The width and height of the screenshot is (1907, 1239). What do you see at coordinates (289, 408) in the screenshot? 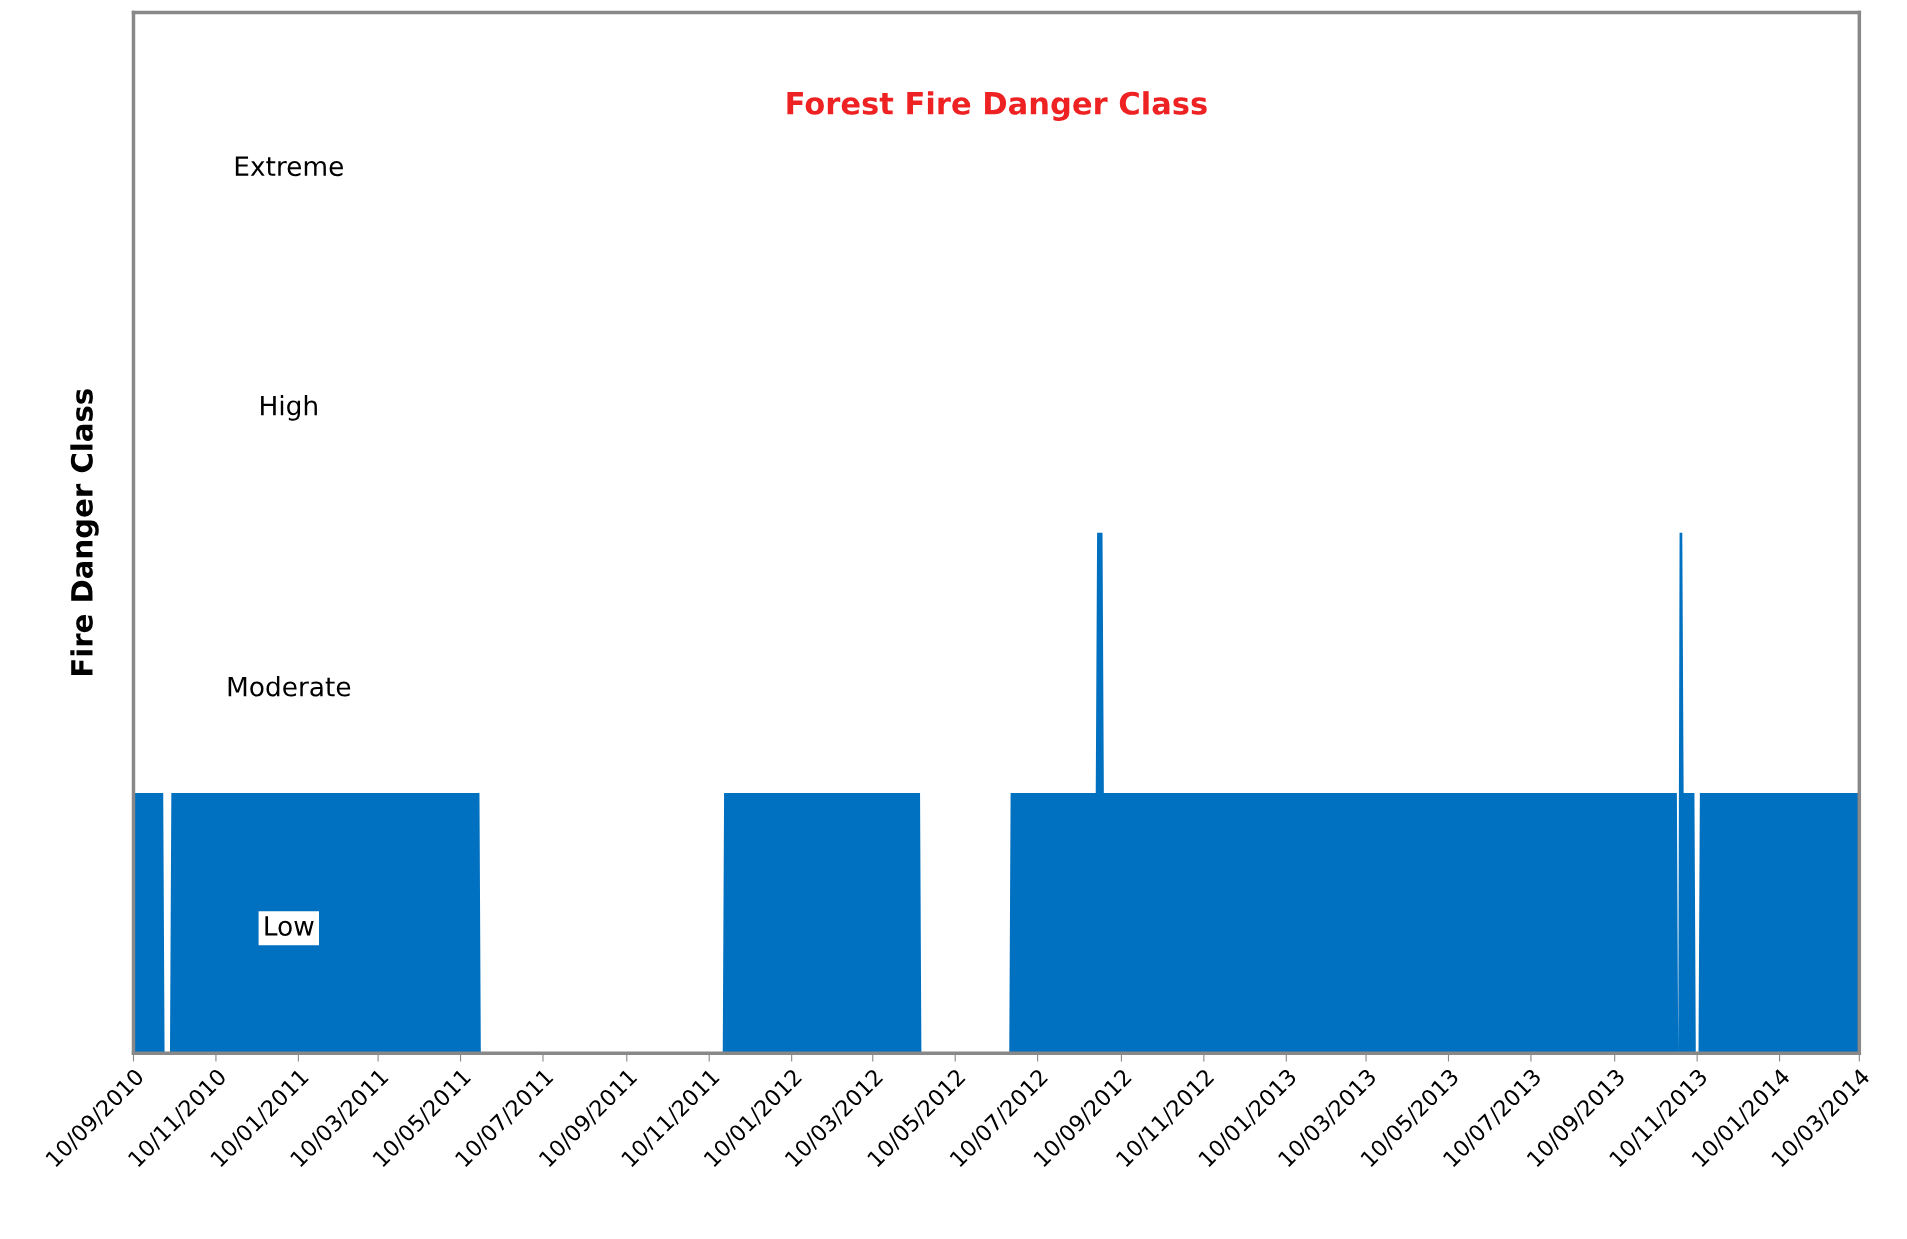
I see `annotation: High` at bounding box center [289, 408].